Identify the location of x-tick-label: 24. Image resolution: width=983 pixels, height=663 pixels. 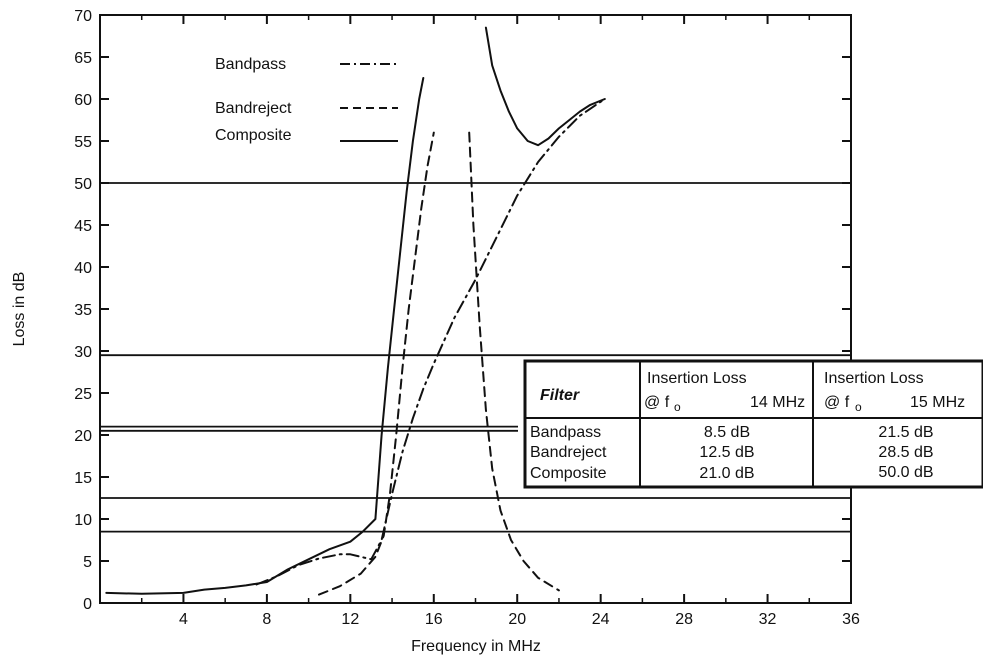
(601, 619).